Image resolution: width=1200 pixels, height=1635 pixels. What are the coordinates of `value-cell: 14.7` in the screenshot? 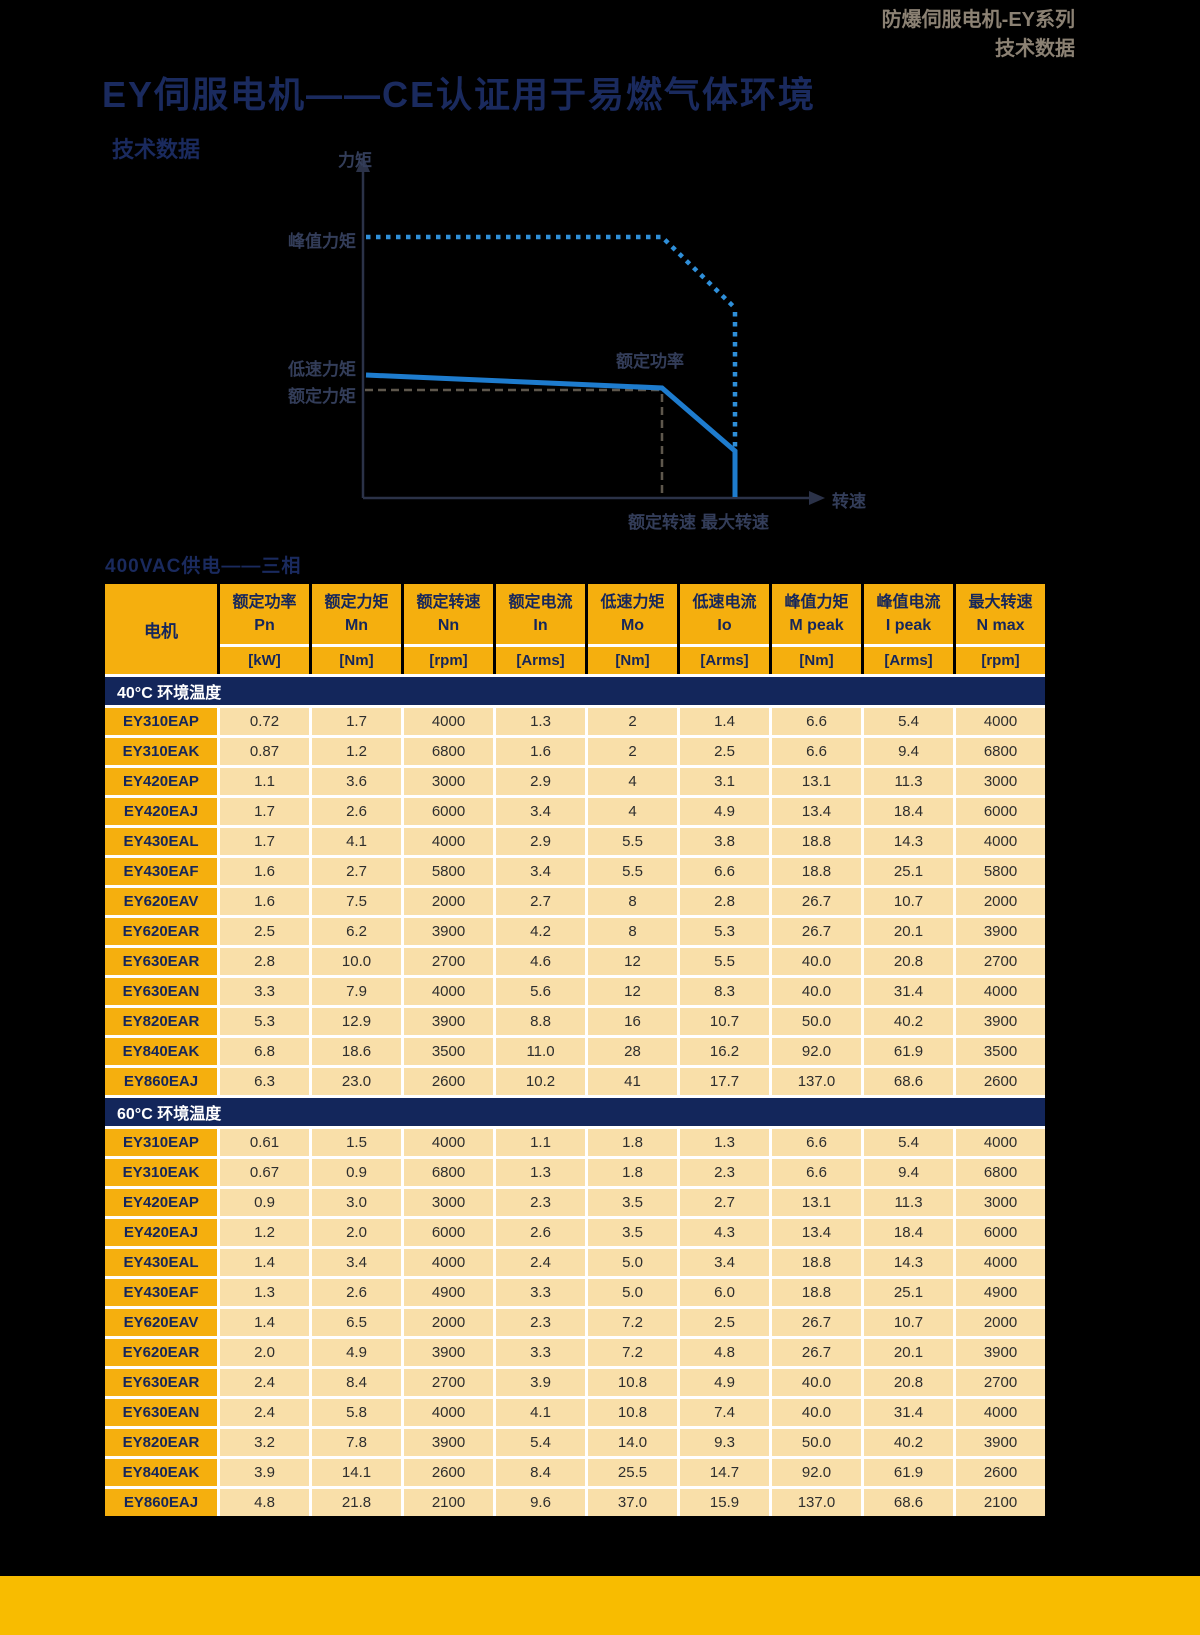 It's located at (724, 1472).